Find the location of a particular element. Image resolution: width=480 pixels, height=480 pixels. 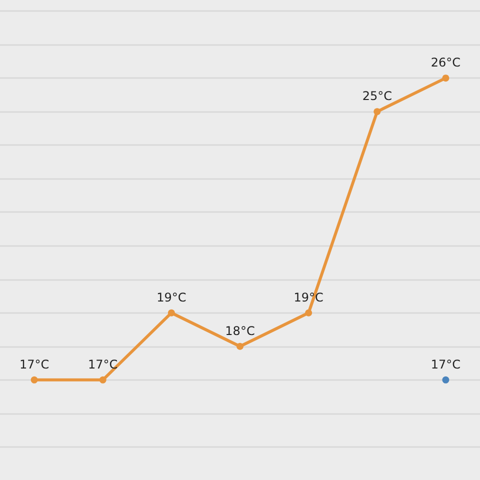

data-label: 19°C is located at coordinates (171, 297).